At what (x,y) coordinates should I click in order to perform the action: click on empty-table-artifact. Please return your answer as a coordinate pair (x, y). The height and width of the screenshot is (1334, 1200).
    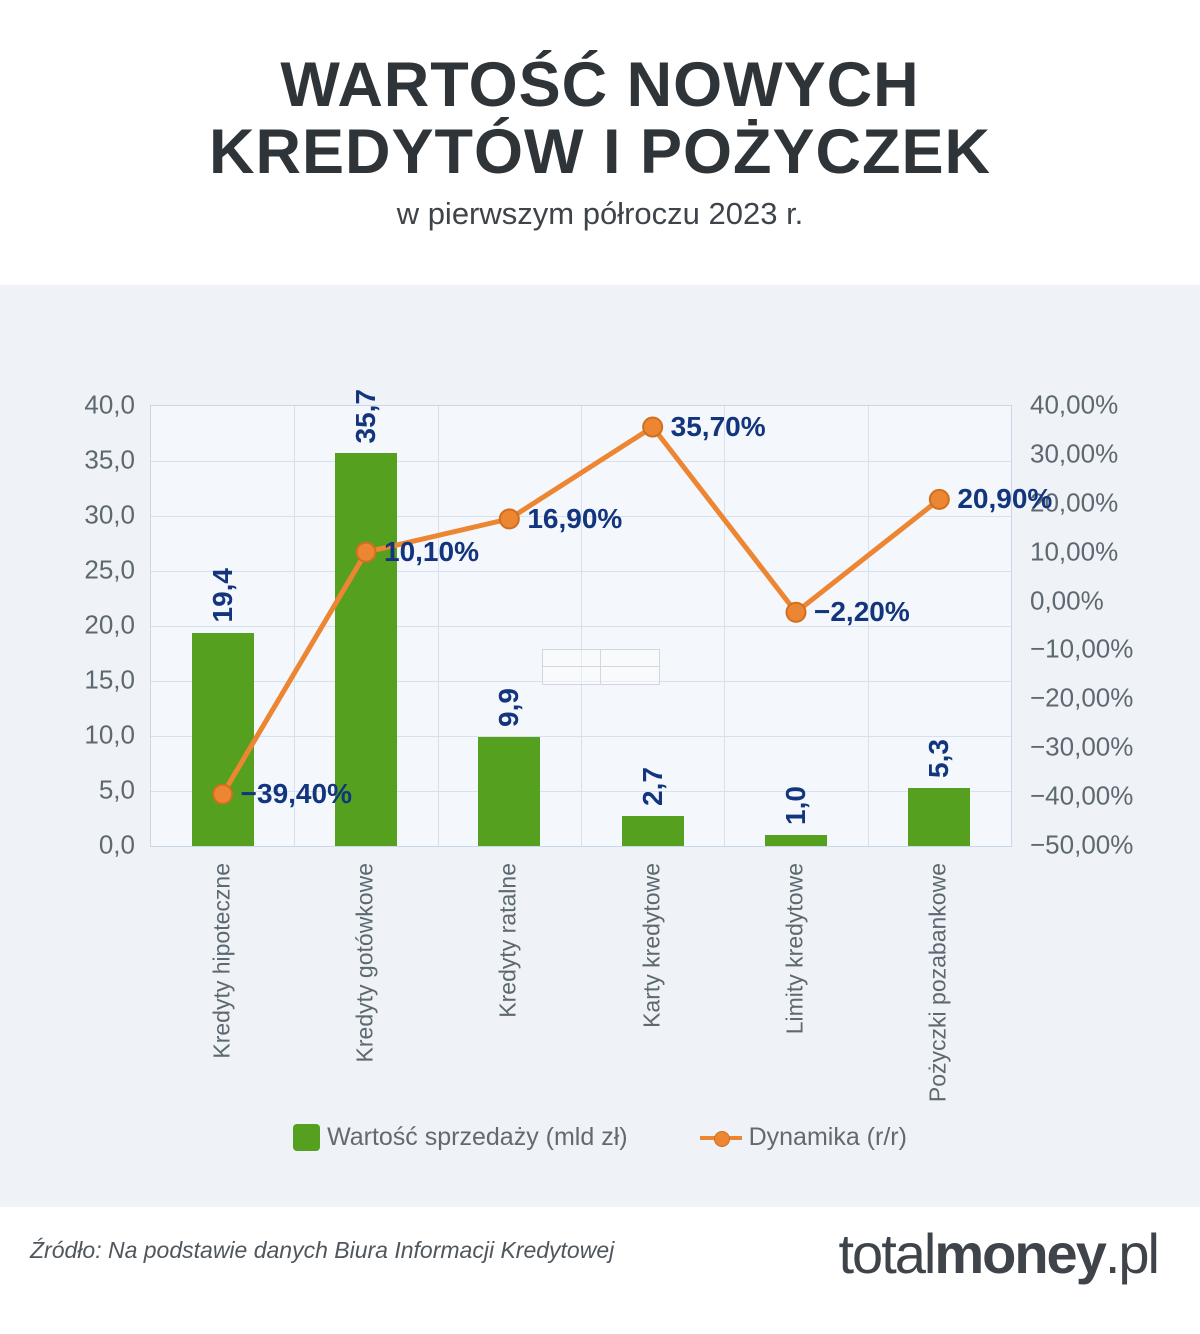
    Looking at the image, I should click on (601, 667).